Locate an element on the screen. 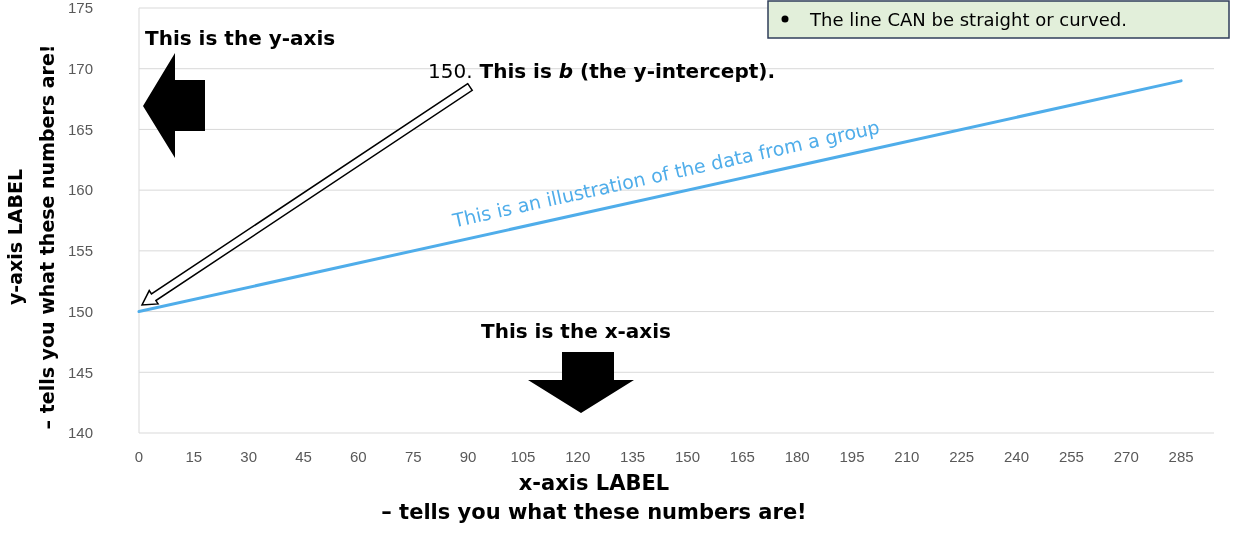 The height and width of the screenshot is (538, 1234). x-tick-label: 255 is located at coordinates (1071, 456).